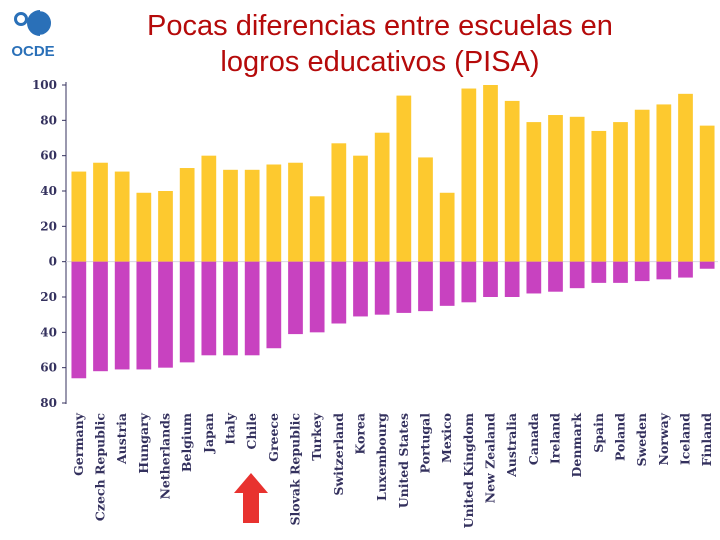  What do you see at coordinates (577, 275) in the screenshot?
I see `bar-negative-denmark` at bounding box center [577, 275].